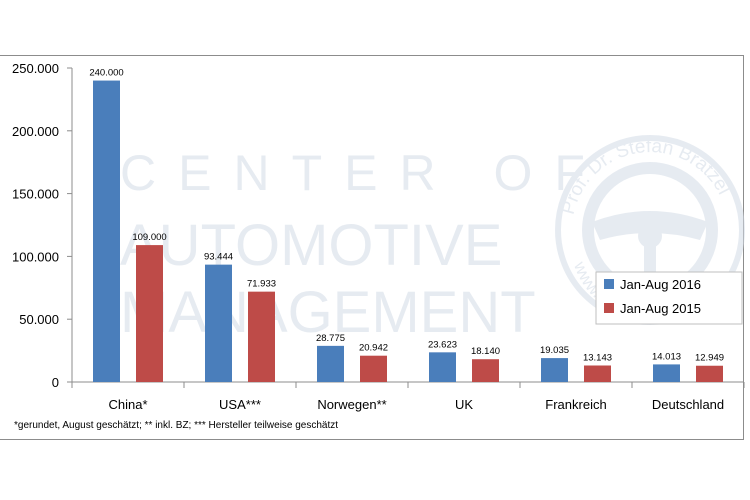  Describe the element at coordinates (363, 173) in the screenshot. I see `watermark-line-1: CENTER OF` at that location.